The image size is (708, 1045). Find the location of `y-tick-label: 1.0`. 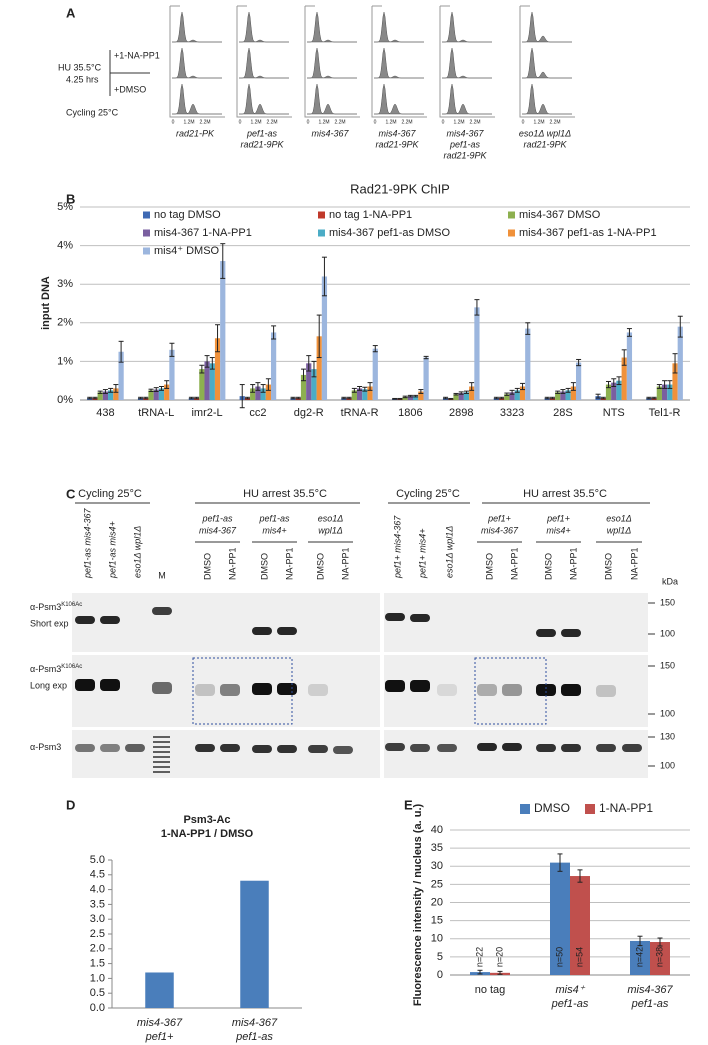

y-tick-label: 1.0 is located at coordinates (97, 978).